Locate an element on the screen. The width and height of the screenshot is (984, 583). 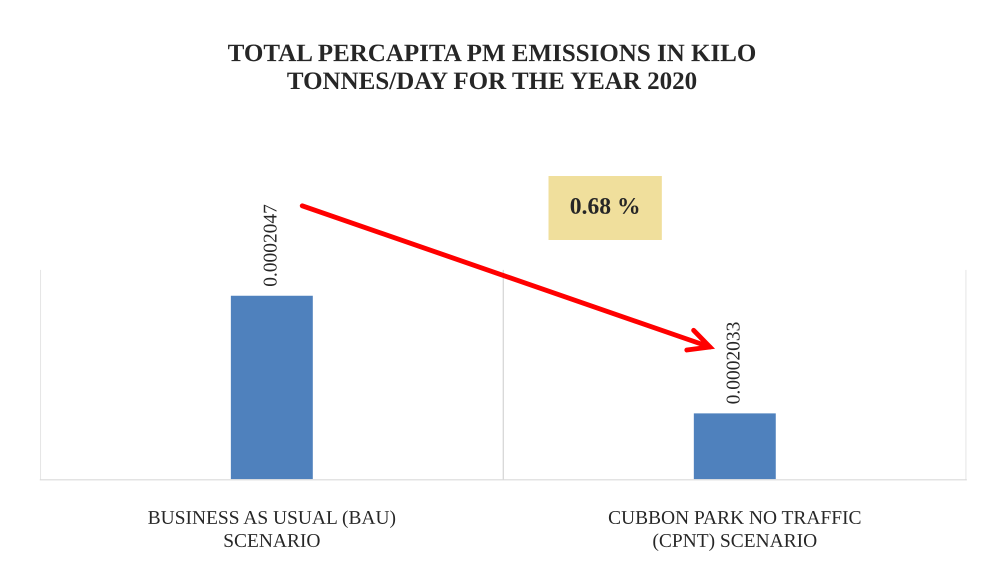
x-tick-label: BUSINESS AS USUAL (BAU) SCENARIO is located at coordinates (272, 529).